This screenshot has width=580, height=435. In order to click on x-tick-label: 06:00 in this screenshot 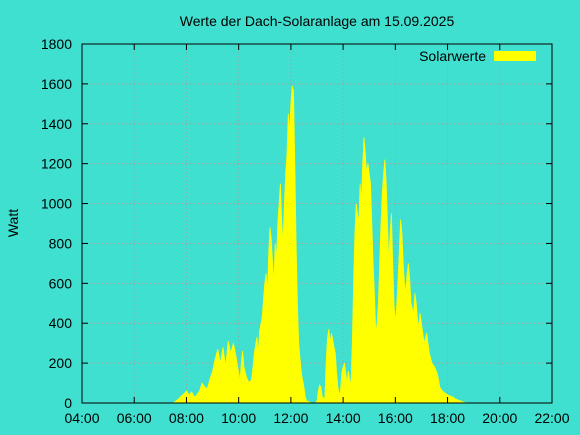, I will do `click(134, 418)`.